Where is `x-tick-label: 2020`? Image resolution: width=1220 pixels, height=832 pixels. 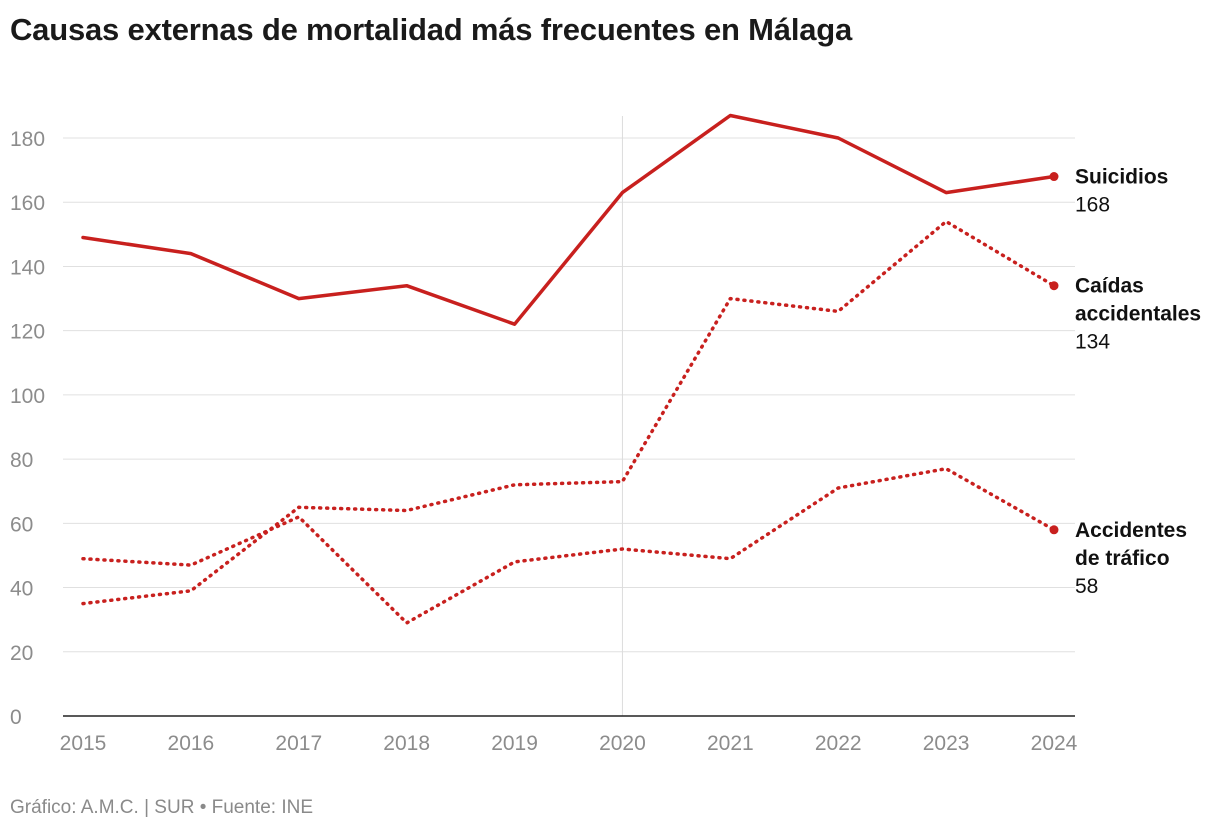
x-tick-label: 2020 is located at coordinates (622, 743).